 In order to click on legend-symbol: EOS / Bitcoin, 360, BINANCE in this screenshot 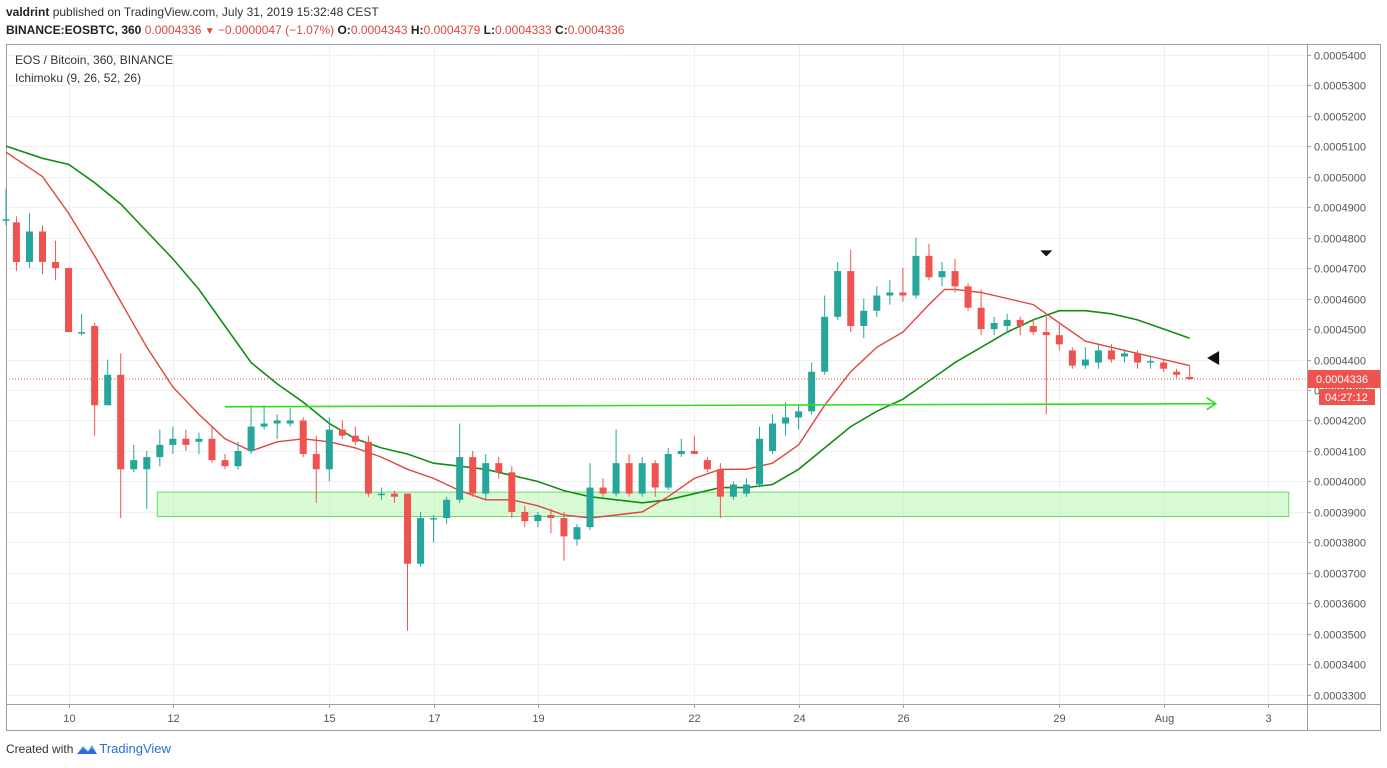, I will do `click(94, 60)`.